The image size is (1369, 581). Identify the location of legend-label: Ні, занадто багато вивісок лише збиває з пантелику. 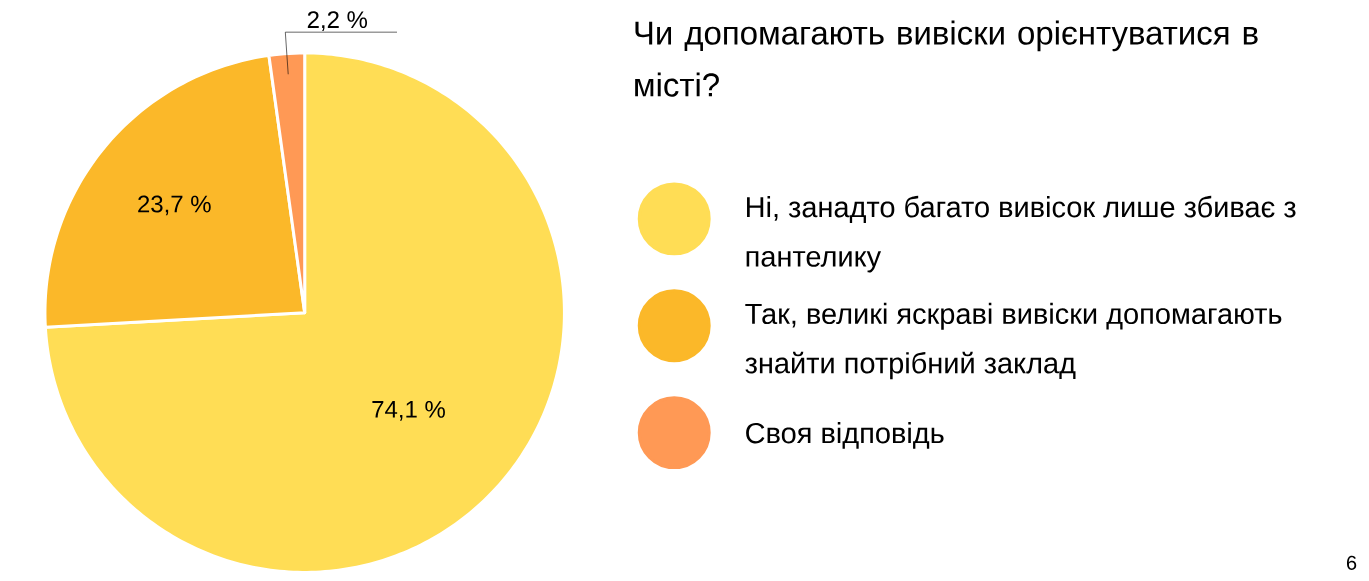
(1021, 234).